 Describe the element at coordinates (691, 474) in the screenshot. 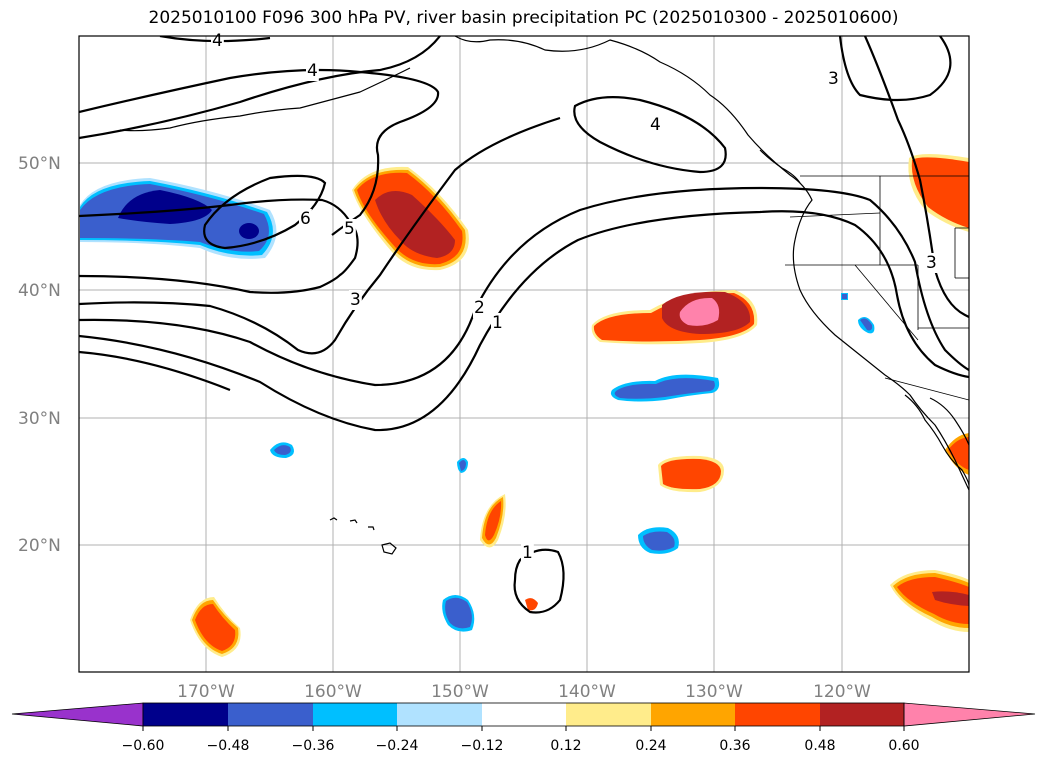

I see `positive-anomaly-south-central` at that location.